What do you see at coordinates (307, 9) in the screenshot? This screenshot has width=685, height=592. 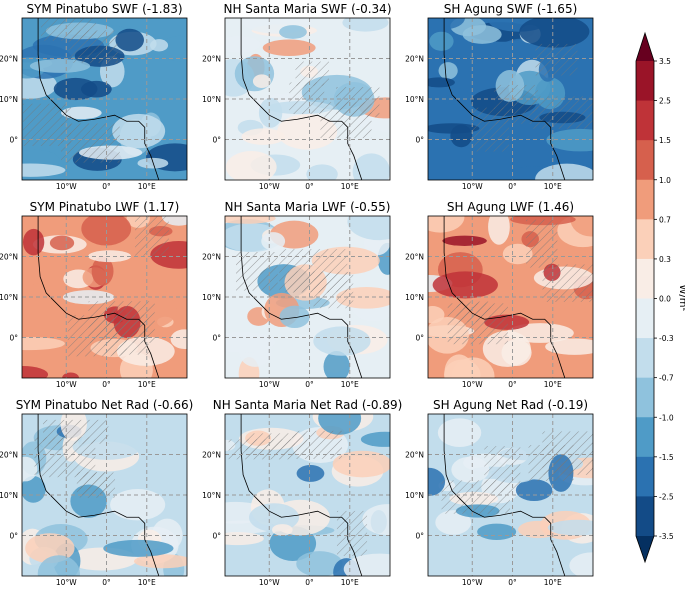 I see `panel-title: NH Santa Maria SWF (-0.34)` at bounding box center [307, 9].